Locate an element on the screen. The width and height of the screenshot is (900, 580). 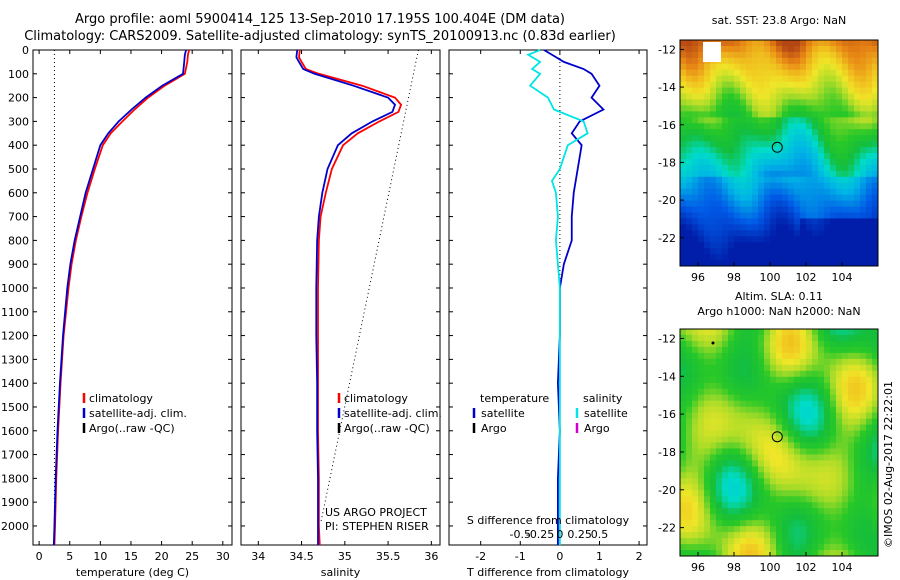
salinity-xtick-label: 34.5 is located at coordinates (301, 556).